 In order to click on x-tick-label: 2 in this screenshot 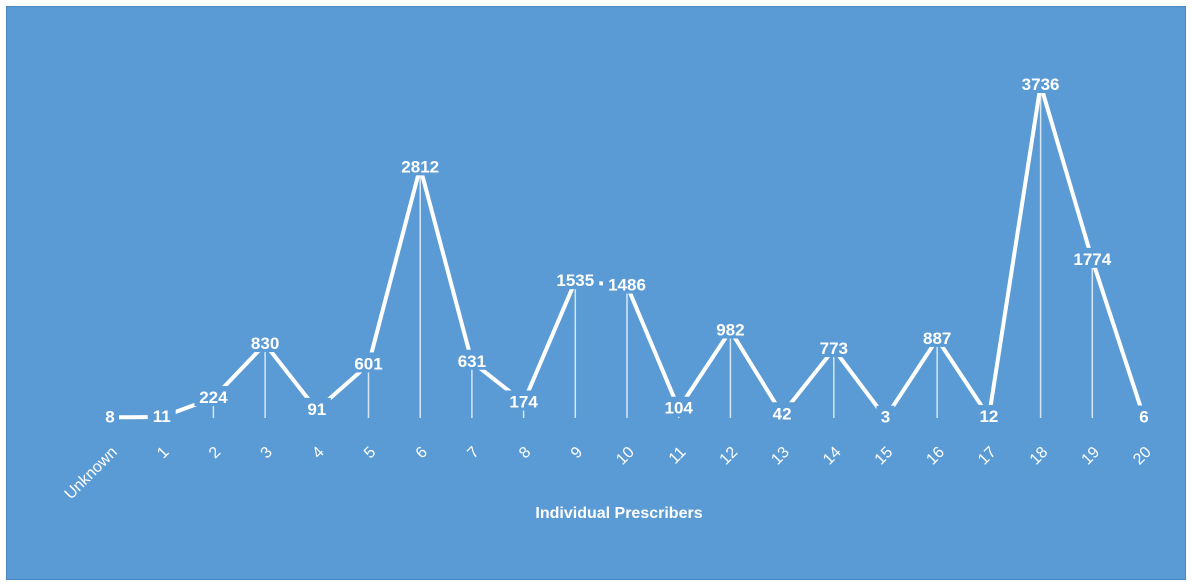, I will do `click(215, 453)`.